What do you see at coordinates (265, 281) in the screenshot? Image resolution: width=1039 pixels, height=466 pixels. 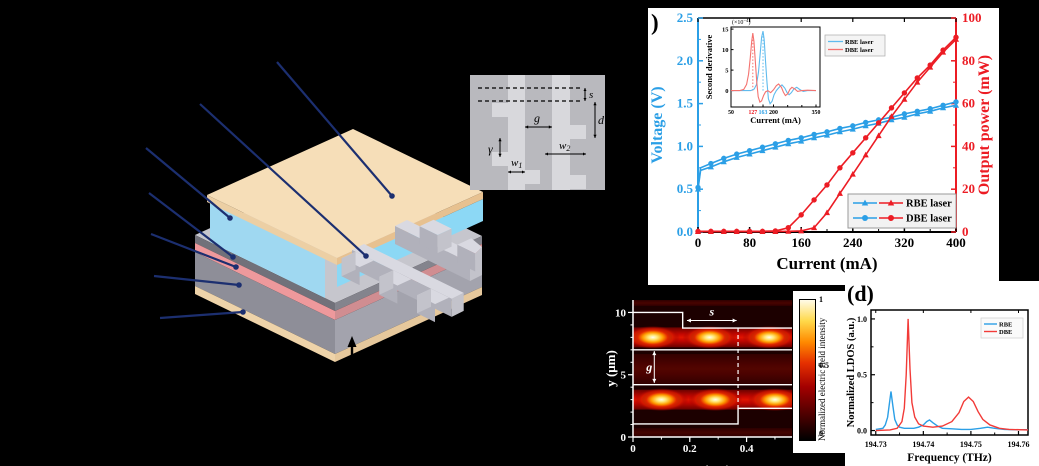 I see `layer-active-pink-left` at bounding box center [265, 281].